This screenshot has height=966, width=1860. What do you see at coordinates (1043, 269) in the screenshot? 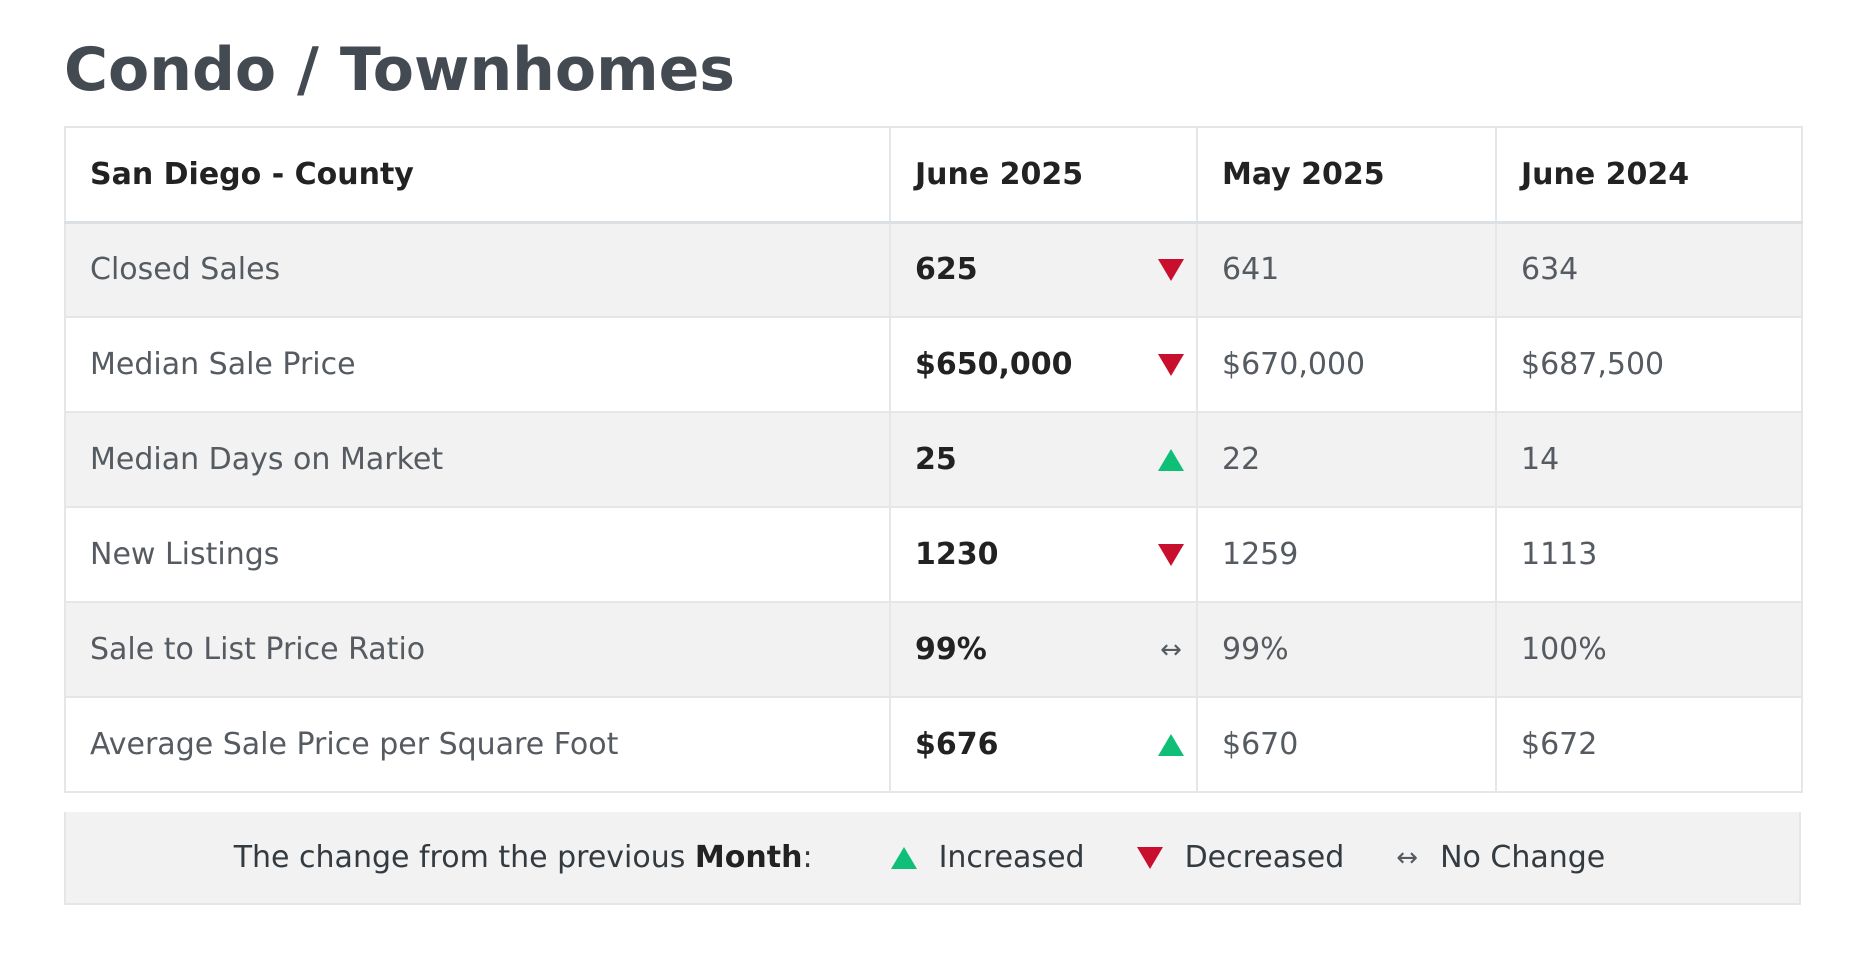
I see `current-month-cell: 625` at bounding box center [1043, 269].